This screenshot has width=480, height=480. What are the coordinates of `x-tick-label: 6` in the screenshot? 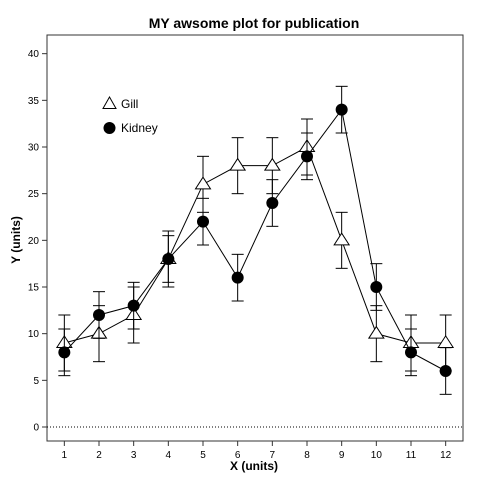 It's located at (238, 455).